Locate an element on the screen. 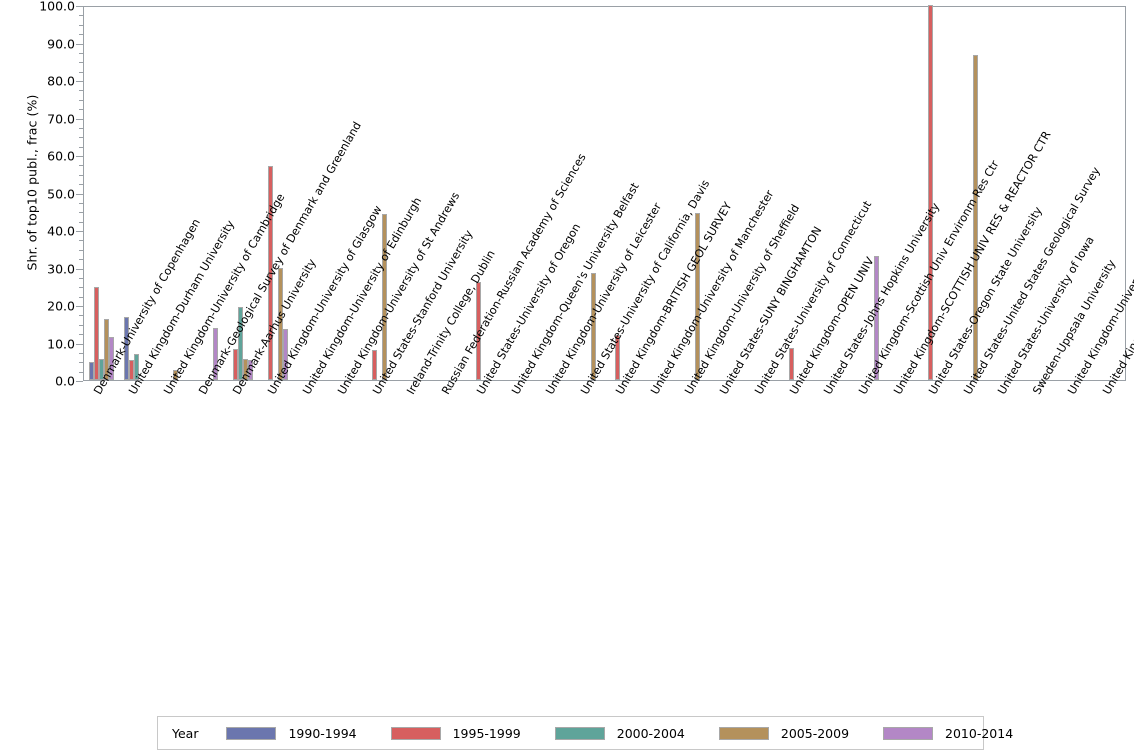  legend-entry: 2010-2014 is located at coordinates (948, 733).